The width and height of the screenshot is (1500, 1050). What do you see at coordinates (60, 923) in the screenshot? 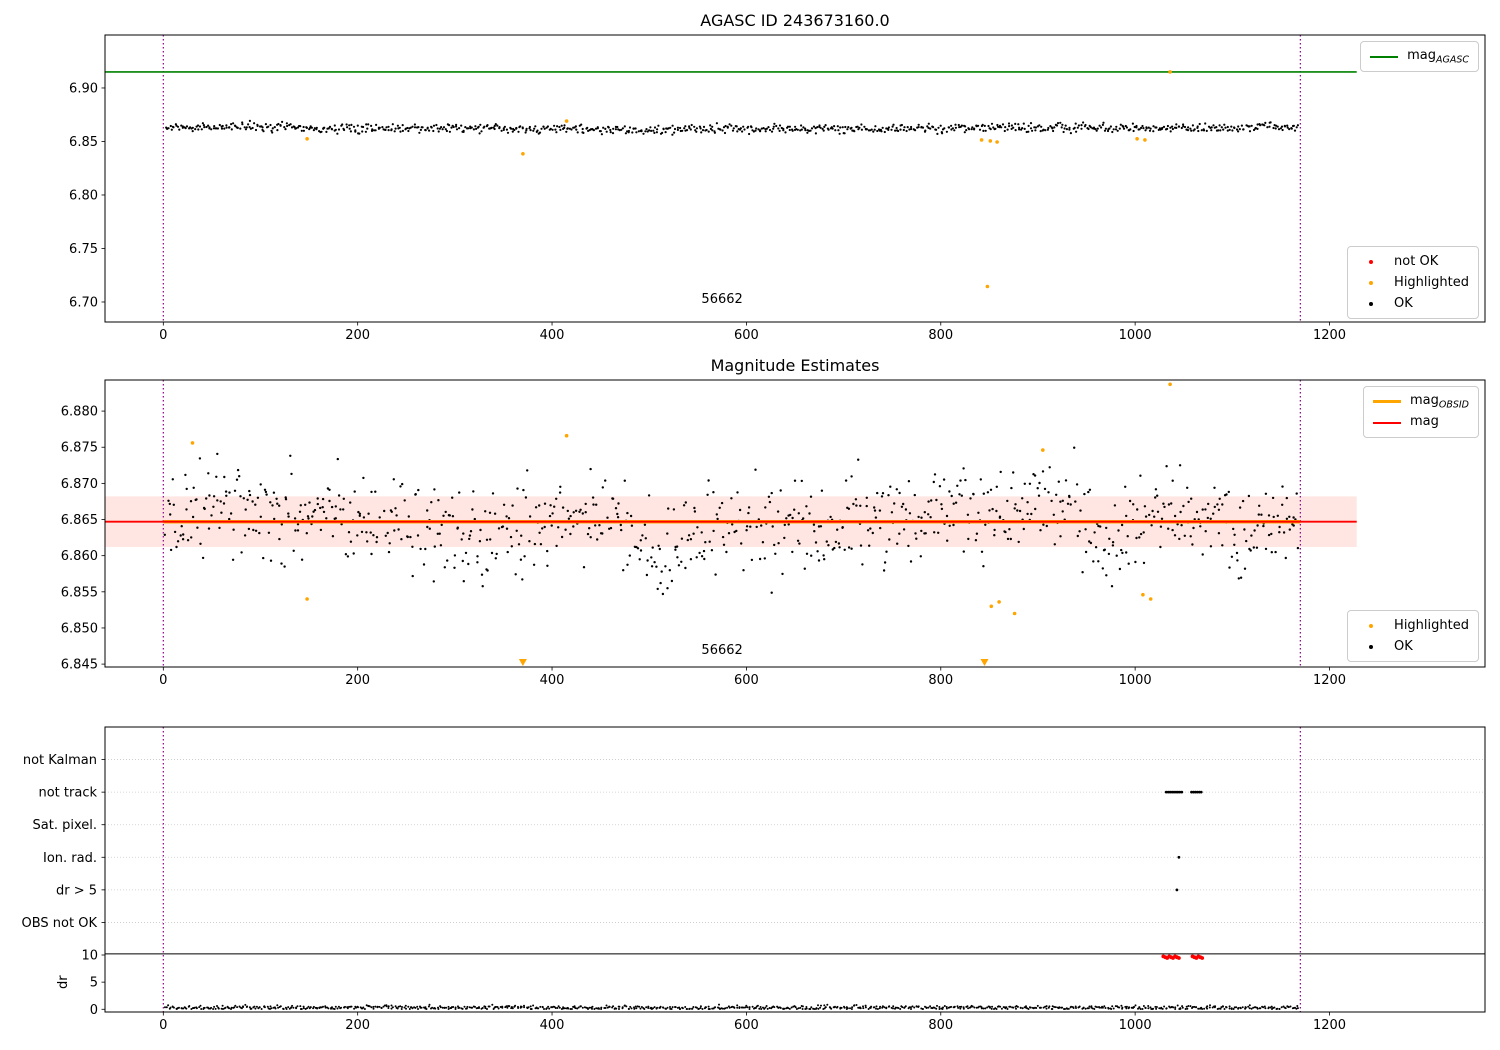
I see `svg-text: OBS not OK` at bounding box center [60, 923].